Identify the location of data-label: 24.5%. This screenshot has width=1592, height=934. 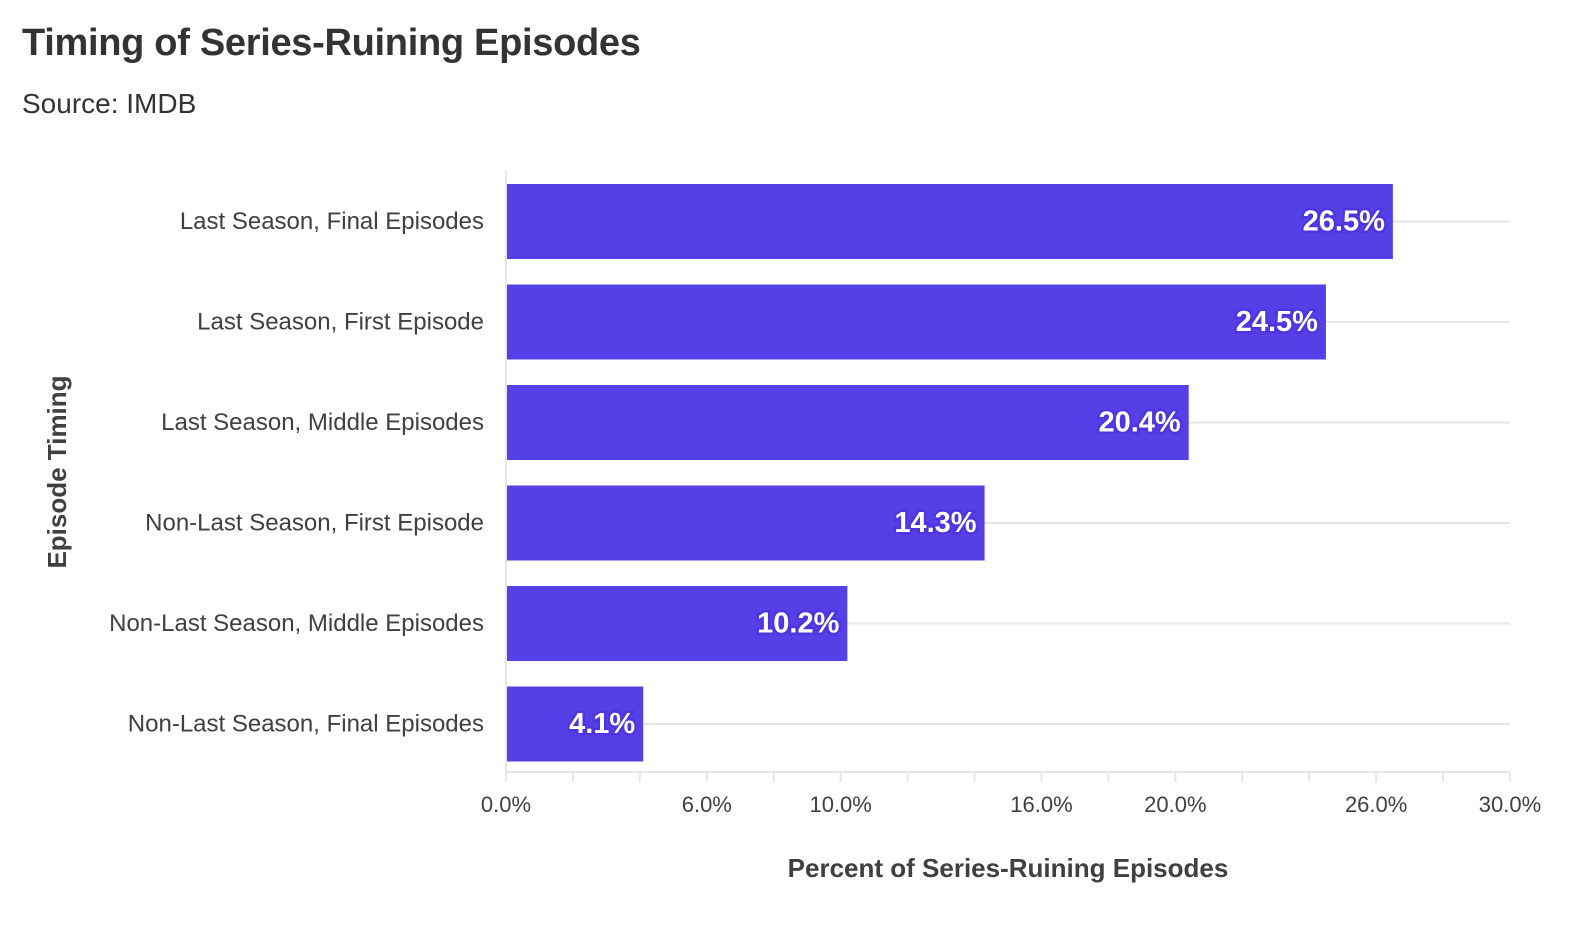
(1277, 322).